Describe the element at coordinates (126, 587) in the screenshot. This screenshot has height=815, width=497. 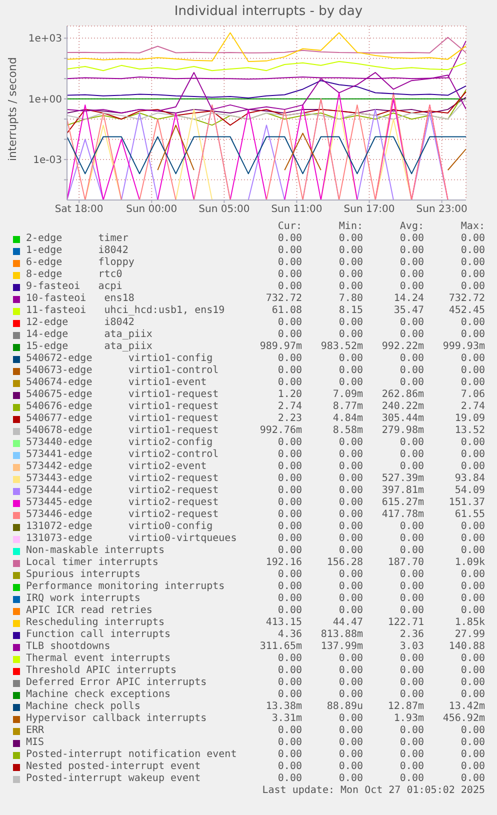
I see `legend-label: Performance monitoring interrupts` at that location.